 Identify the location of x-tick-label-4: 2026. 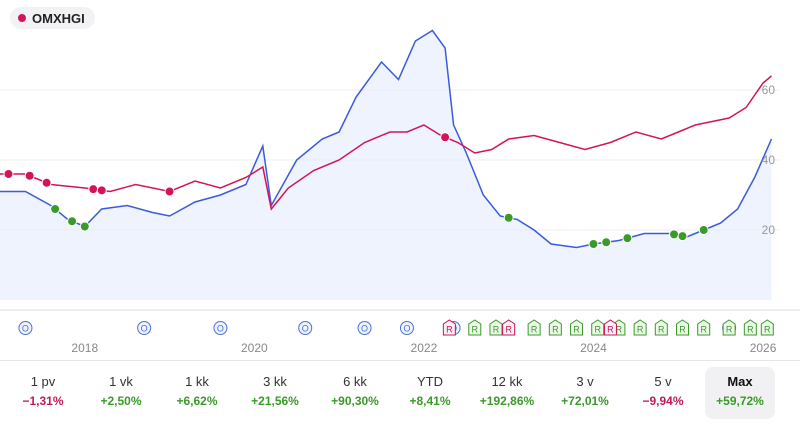
(763, 348).